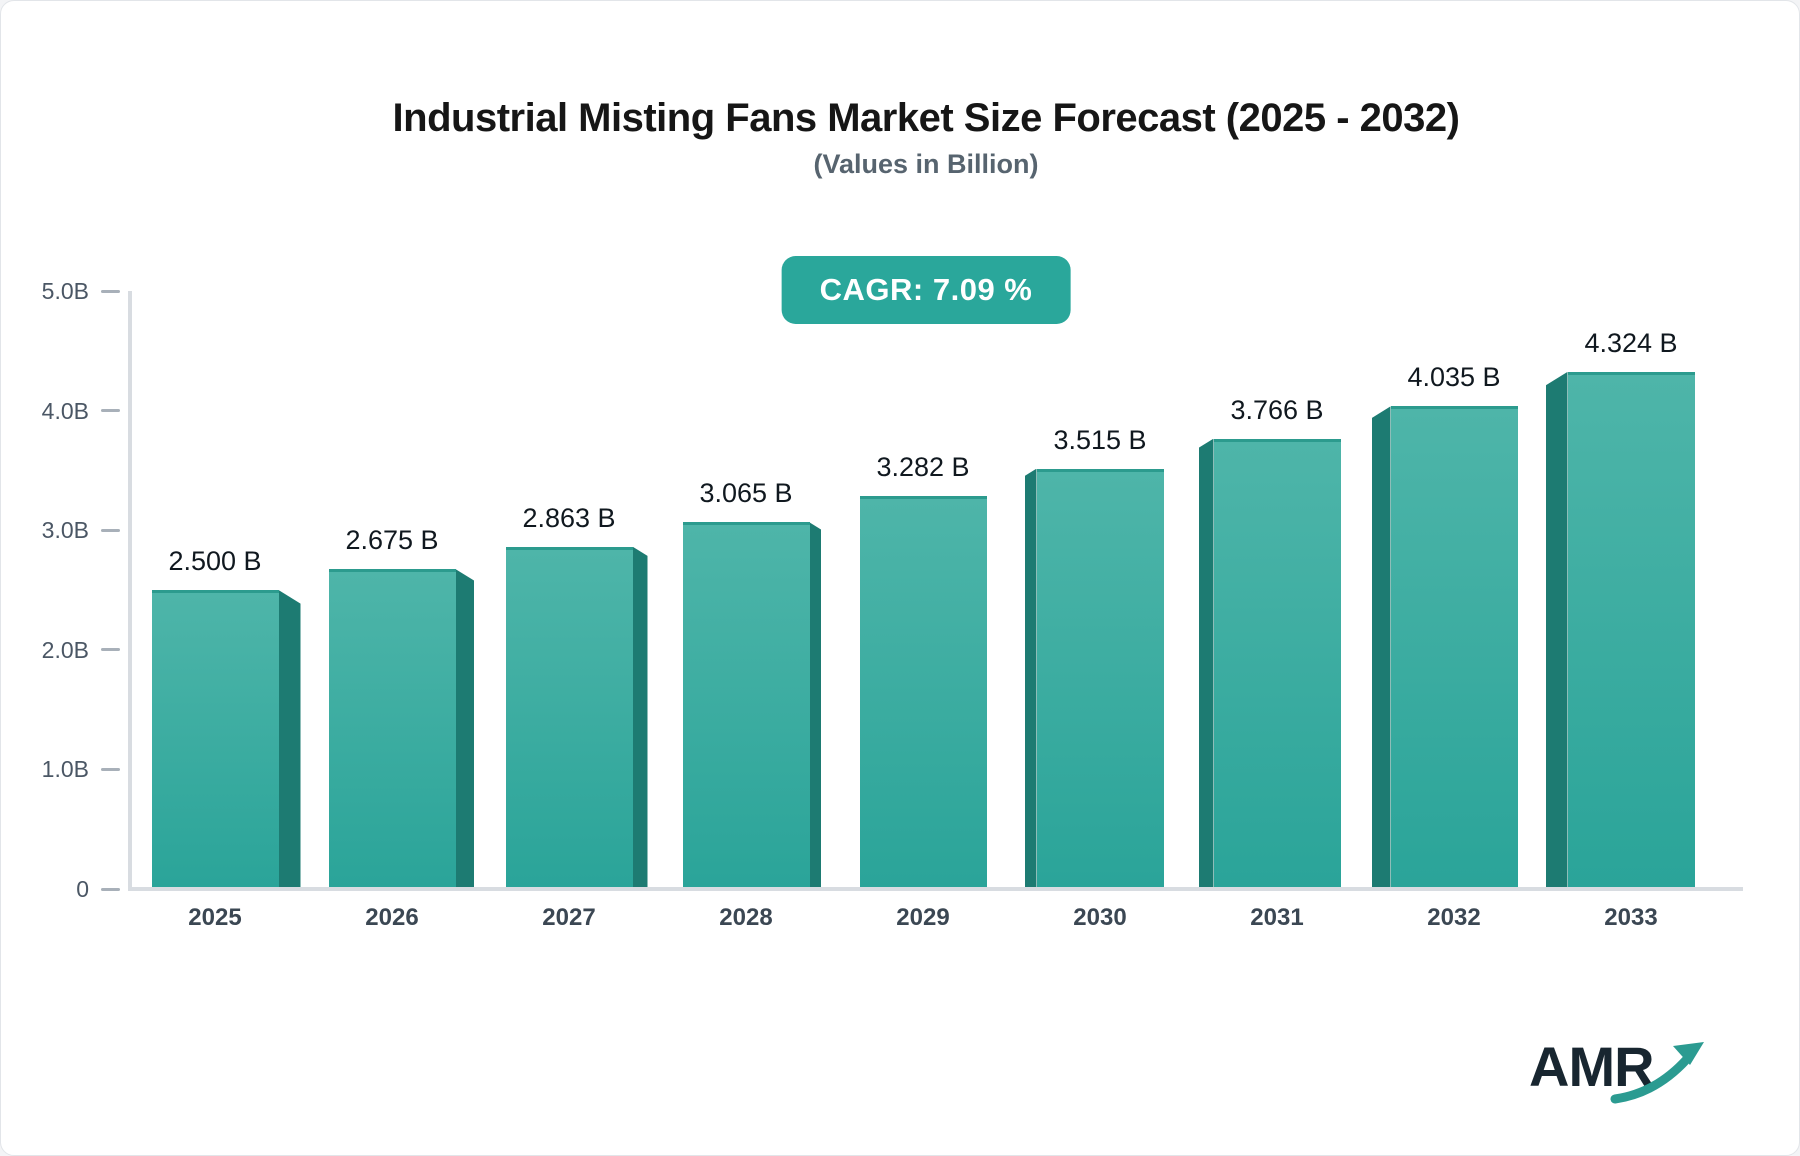  What do you see at coordinates (65, 291) in the screenshot?
I see `y-axis-label: 5.0B` at bounding box center [65, 291].